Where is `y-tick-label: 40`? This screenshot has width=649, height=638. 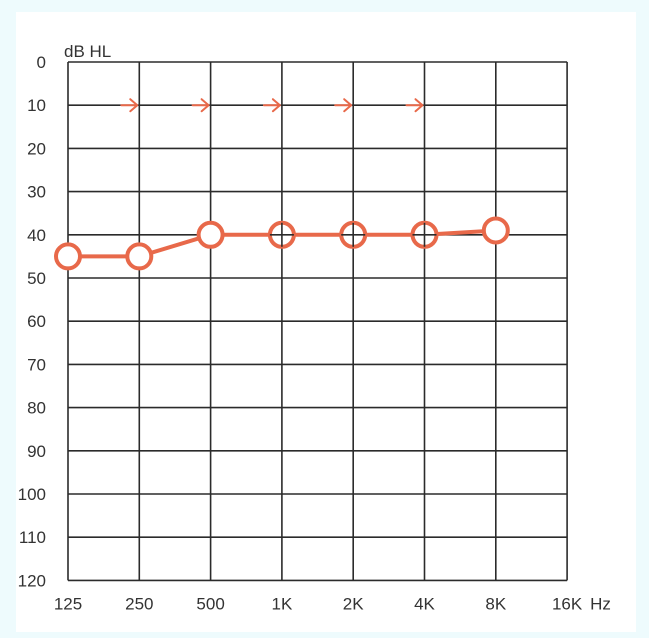 y-tick-label: 40 is located at coordinates (36, 235).